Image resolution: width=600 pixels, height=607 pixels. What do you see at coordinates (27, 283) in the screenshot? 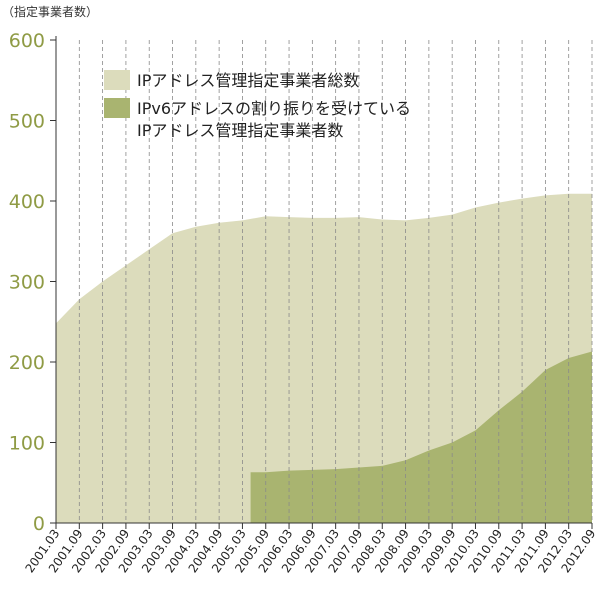
I see `y-tick-label-300: 300` at bounding box center [27, 283].